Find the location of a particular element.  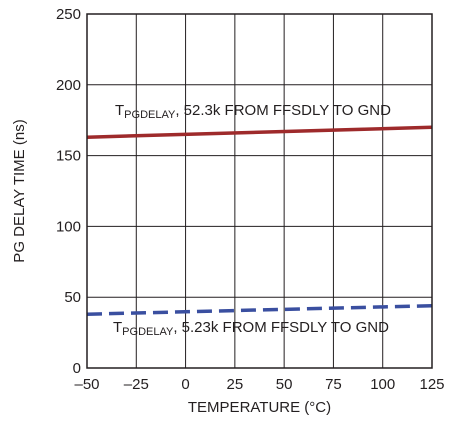

series-label-5k-sub: PGDELAY is located at coordinates (148, 332).